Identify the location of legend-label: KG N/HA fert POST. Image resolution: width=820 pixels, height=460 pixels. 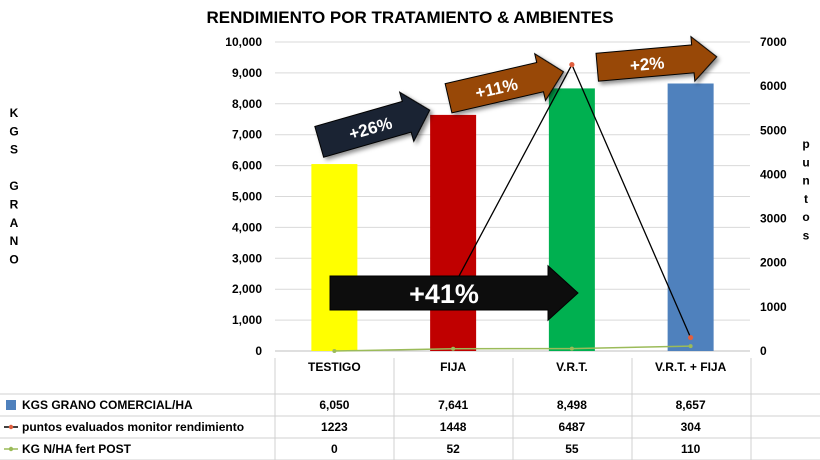
(77, 449).